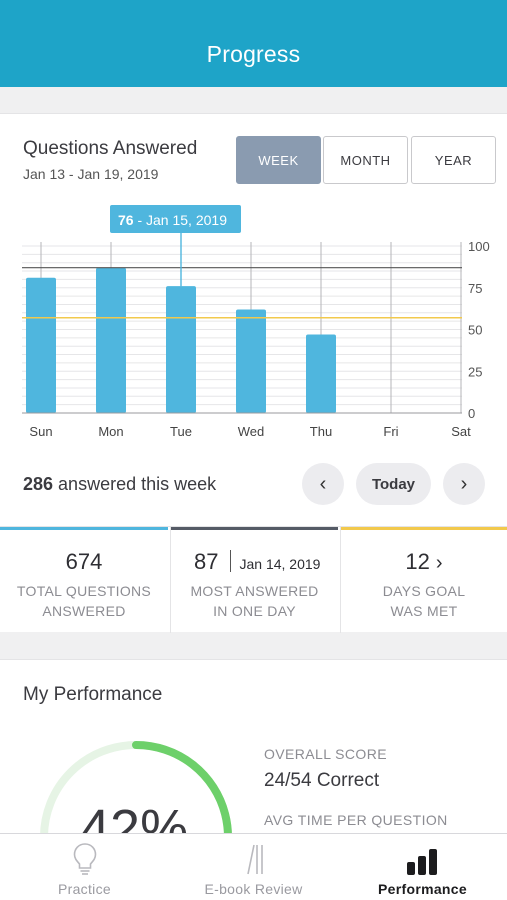  Describe the element at coordinates (84, 601) in the screenshot. I see `total-questions-label: TOTAL QUESTIONS ANSWERED` at that location.